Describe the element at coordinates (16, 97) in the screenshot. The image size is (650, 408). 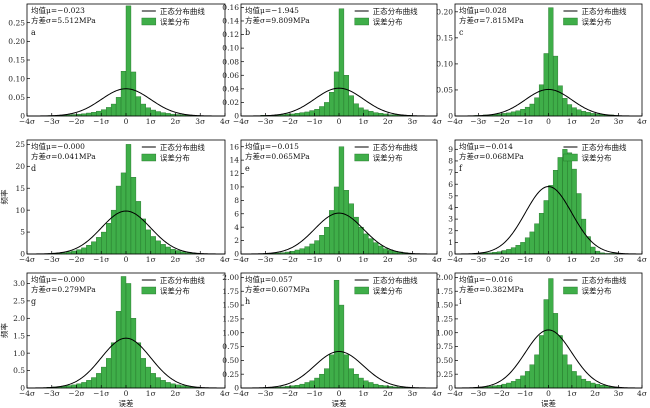
I see `y-tick-label: 0.05` at that location.